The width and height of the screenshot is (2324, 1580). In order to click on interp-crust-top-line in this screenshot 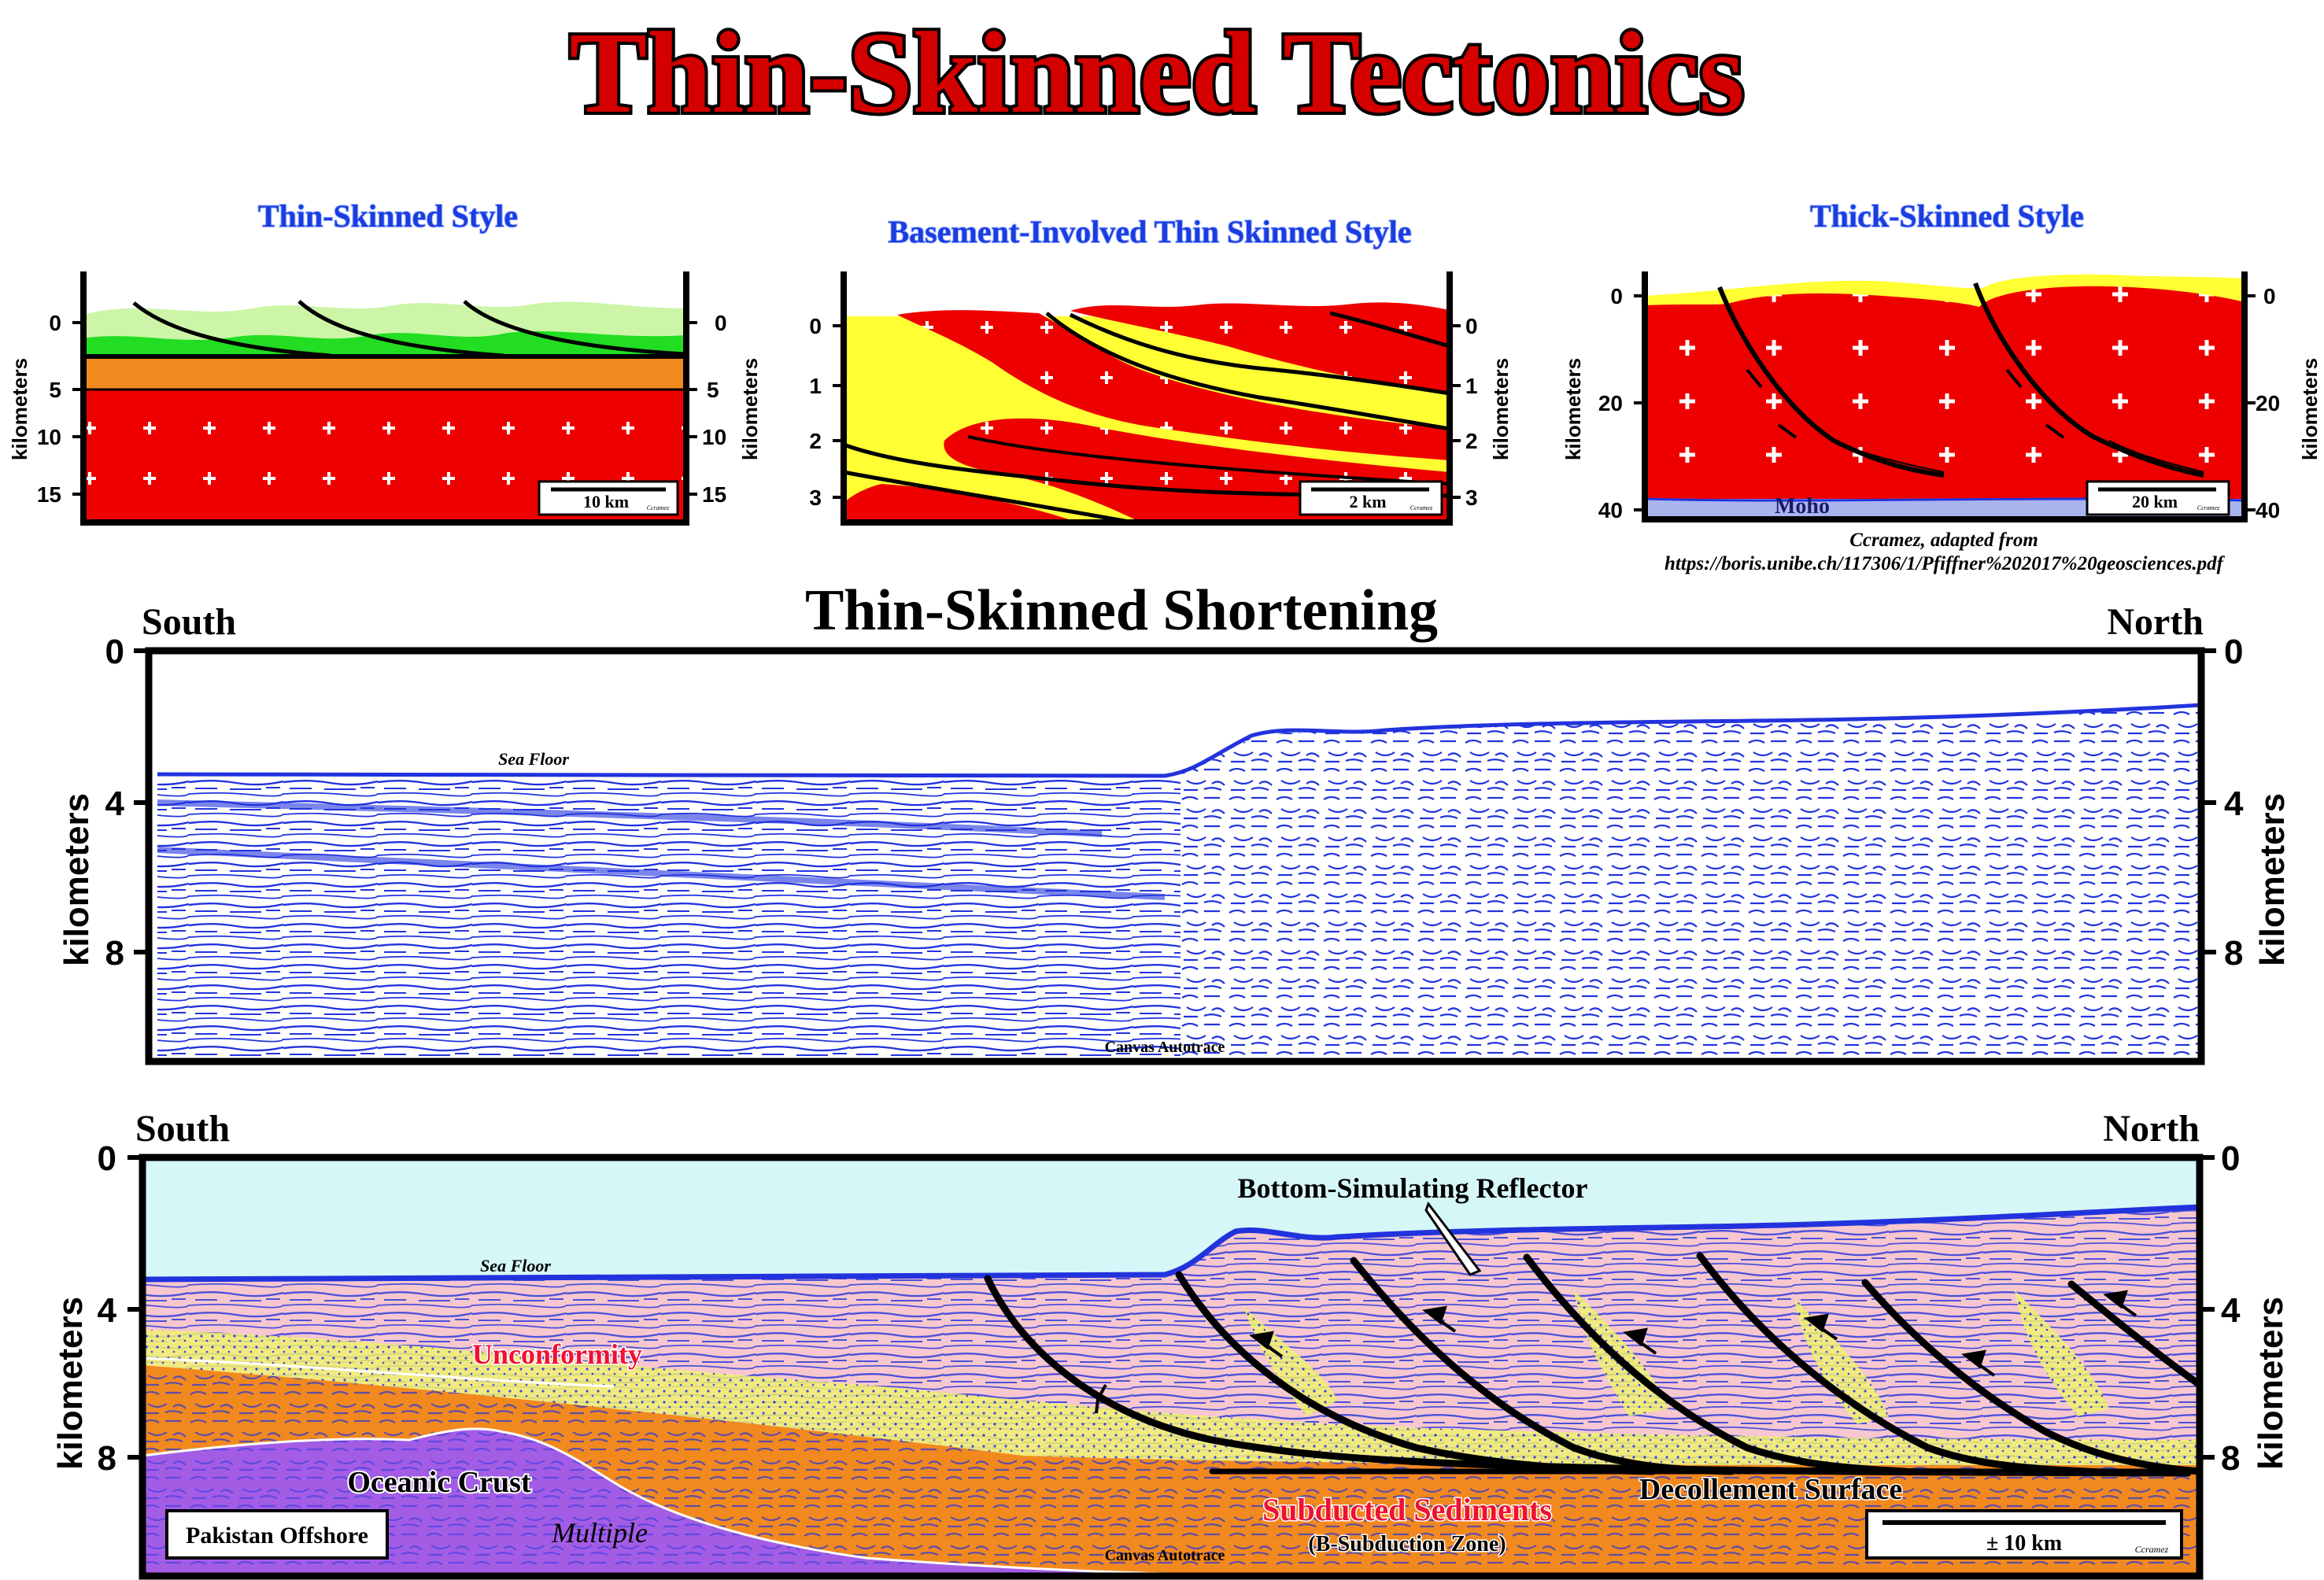, I will do `click(701, 1501)`.